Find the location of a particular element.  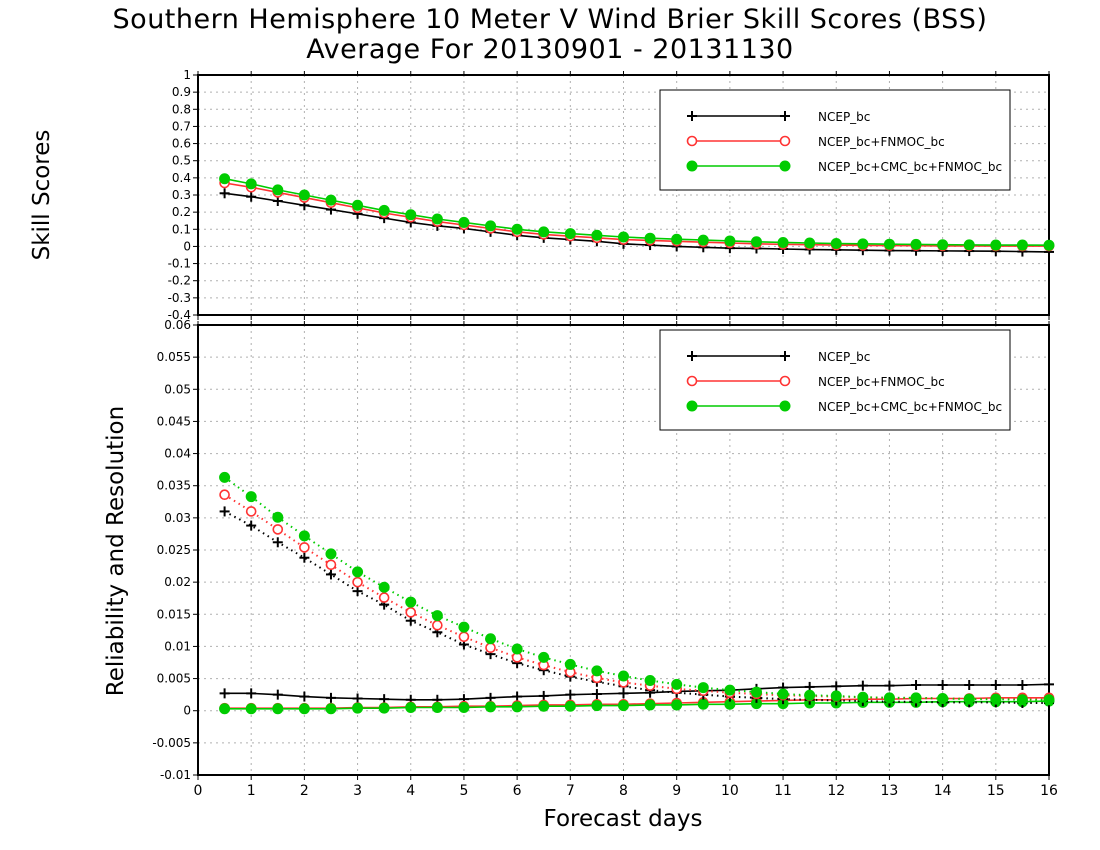

chart-subtitle: Average For 20130901 - 20131130 is located at coordinates (550, 49).